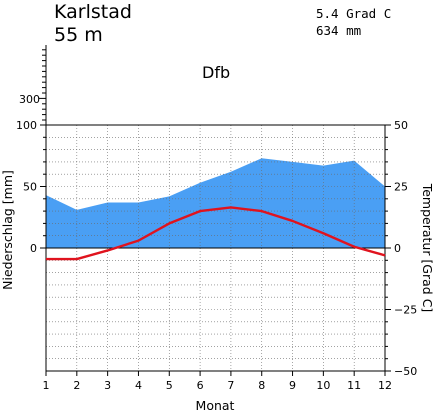 The height and width of the screenshot is (415, 436). Describe the element at coordinates (7, 230) in the screenshot. I see `y-axis-title-left: Niederschlag [mm]` at that location.